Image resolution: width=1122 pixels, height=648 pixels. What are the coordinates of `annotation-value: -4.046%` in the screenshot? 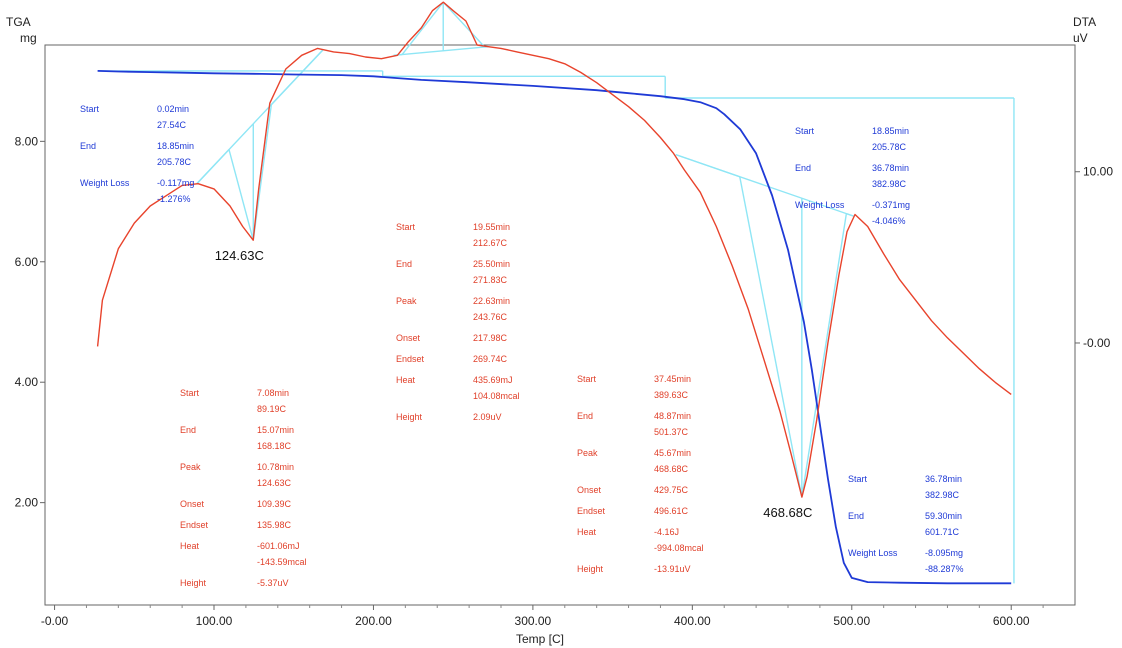 It's located at (889, 221).